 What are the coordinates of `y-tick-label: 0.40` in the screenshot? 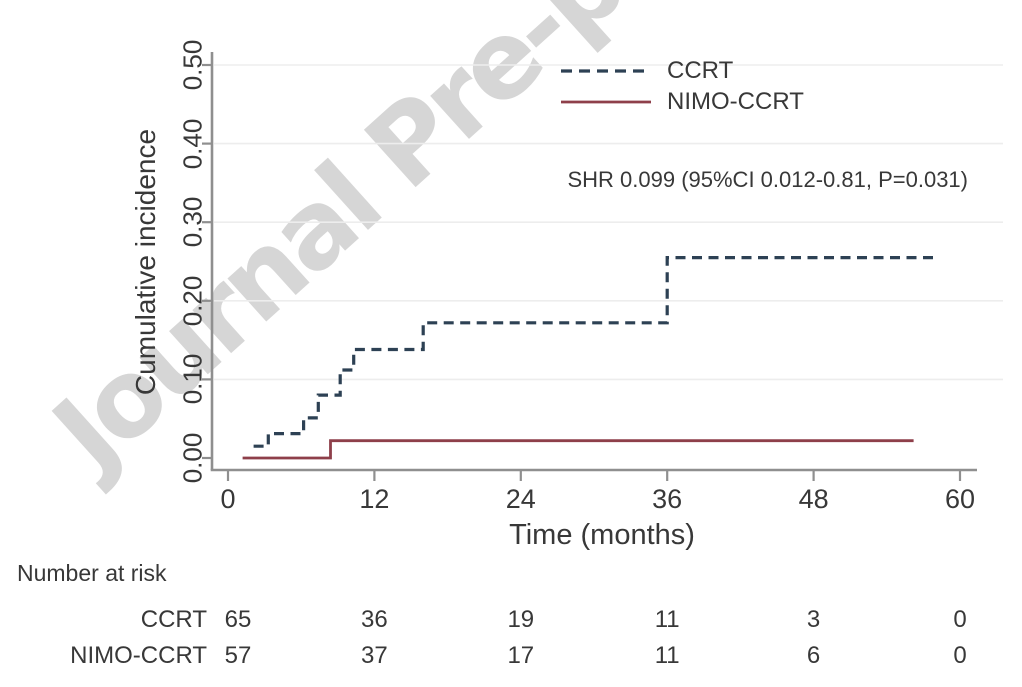 It's located at (192, 143).